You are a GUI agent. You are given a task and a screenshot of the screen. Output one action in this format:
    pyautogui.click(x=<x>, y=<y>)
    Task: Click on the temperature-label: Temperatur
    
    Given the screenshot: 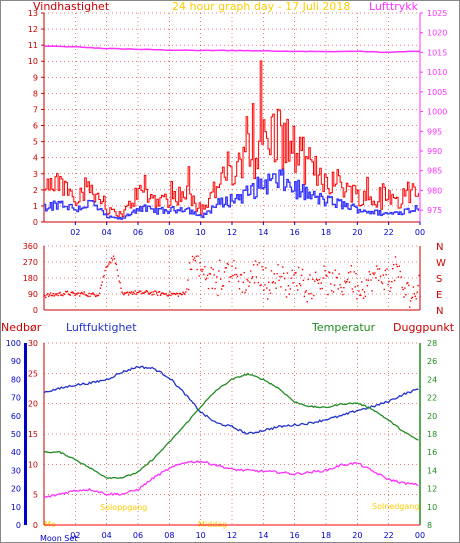 What is the action you would take?
    pyautogui.click(x=343, y=327)
    